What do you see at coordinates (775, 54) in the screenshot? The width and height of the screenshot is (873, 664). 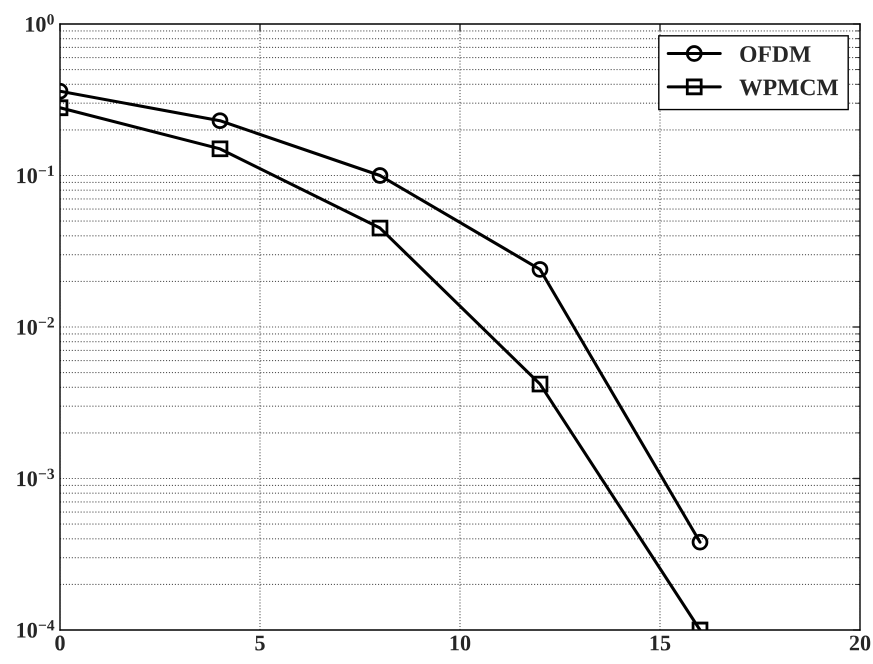 I see `legend-label: OFDM` at bounding box center [775, 54].